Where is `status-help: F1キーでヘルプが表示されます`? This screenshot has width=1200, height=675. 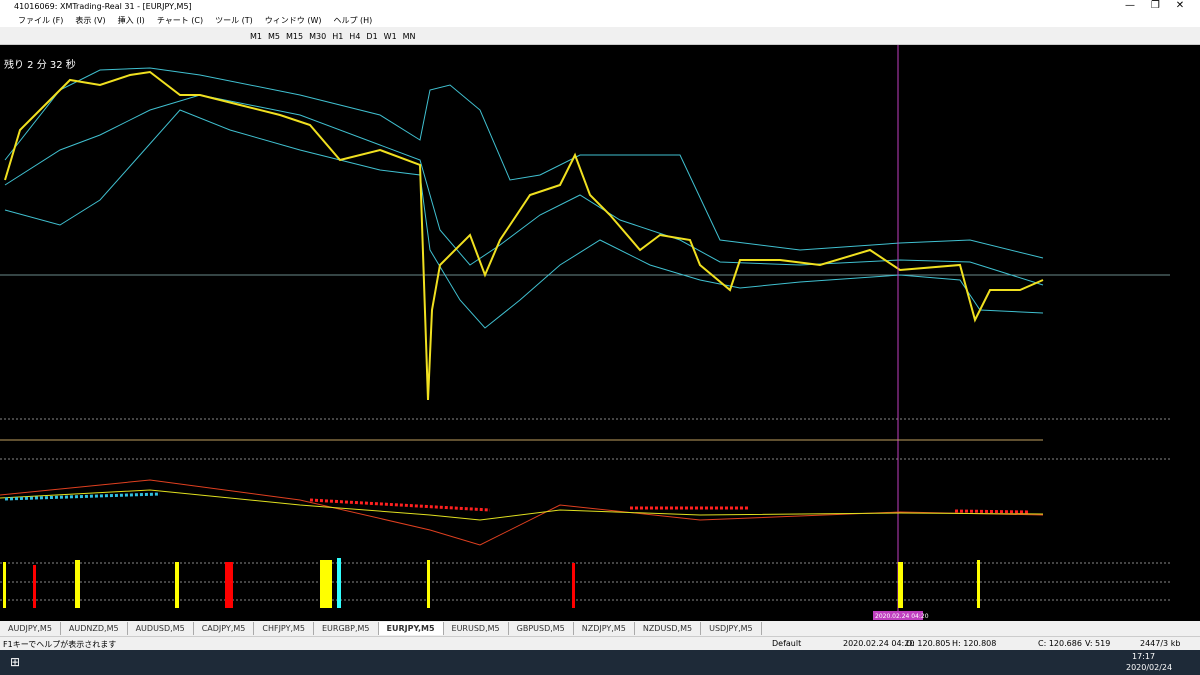
status-help: F1キーでヘルプが表示されます is located at coordinates (60, 644).